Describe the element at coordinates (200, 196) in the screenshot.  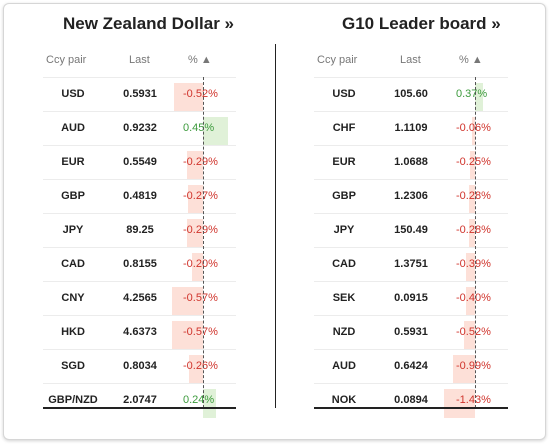
I see `pct-change-cell: -0.27%` at that location.